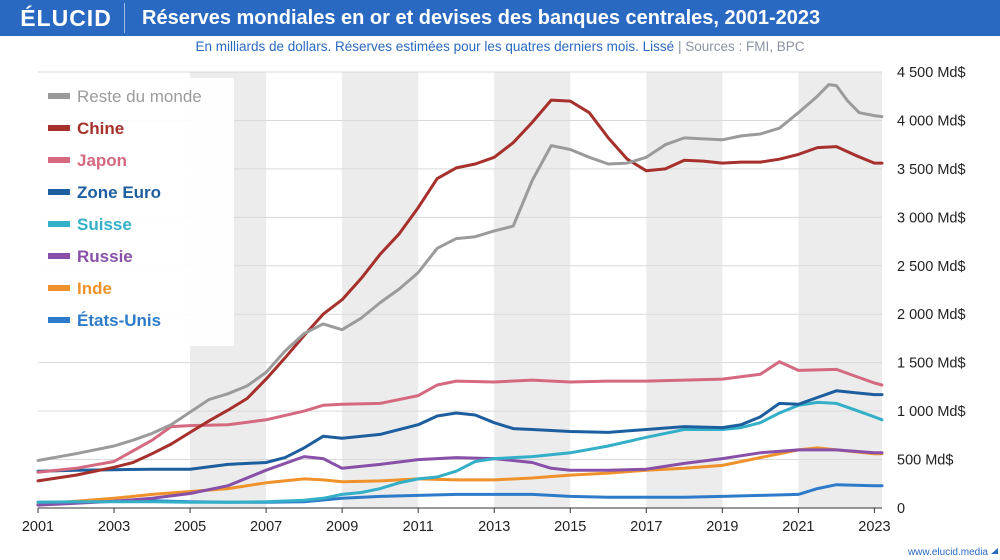  Describe the element at coordinates (931, 412) in the screenshot. I see `y-tick-label: 1 000 Md$` at that location.